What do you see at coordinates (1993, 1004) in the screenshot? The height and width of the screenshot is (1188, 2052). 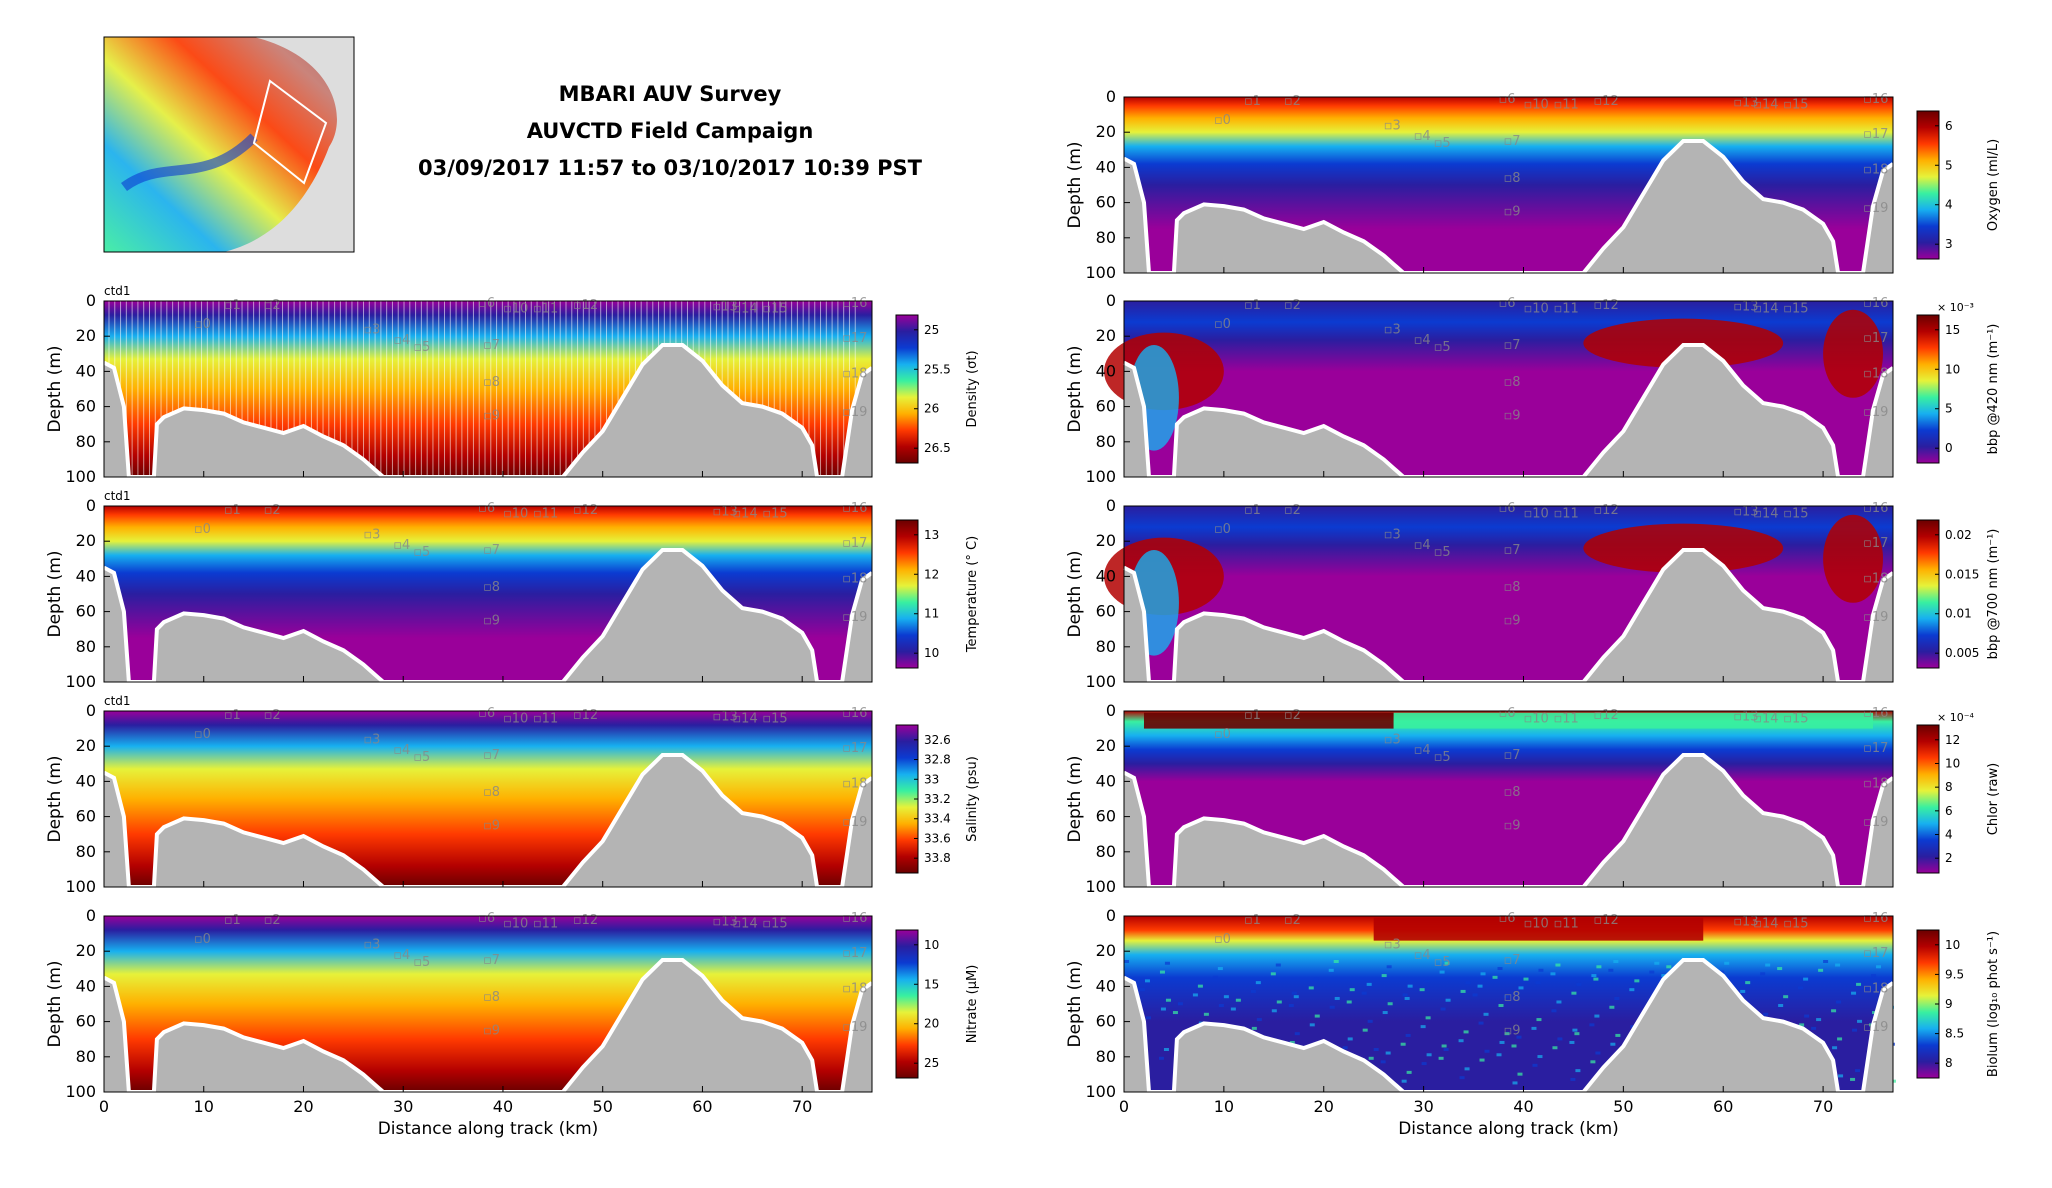 I see `biolum-colorbar-label: Biolum (log₁₀ phot s⁻¹)` at bounding box center [1993, 1004].